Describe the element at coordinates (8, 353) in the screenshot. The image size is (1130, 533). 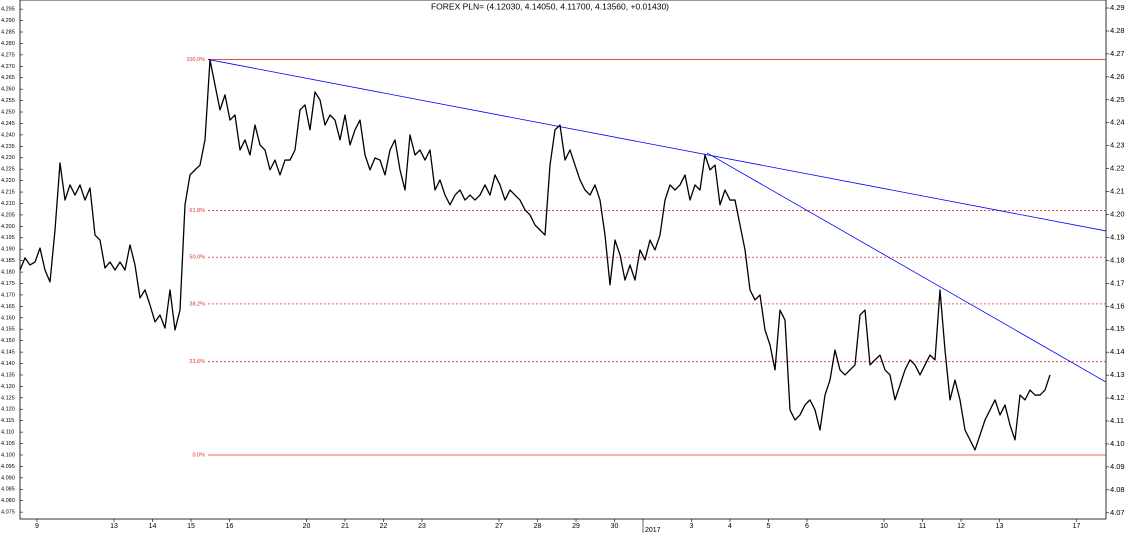
I see `y-tick-label: 4.145` at that location.